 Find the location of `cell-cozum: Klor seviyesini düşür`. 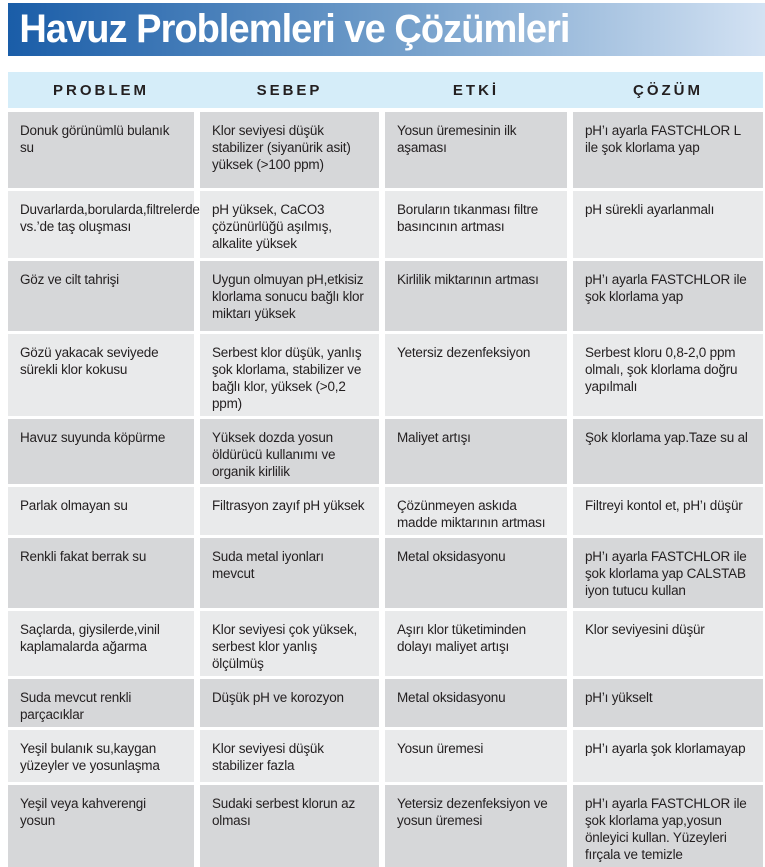

cell-cozum: Klor seviyesini düşür is located at coordinates (668, 643).